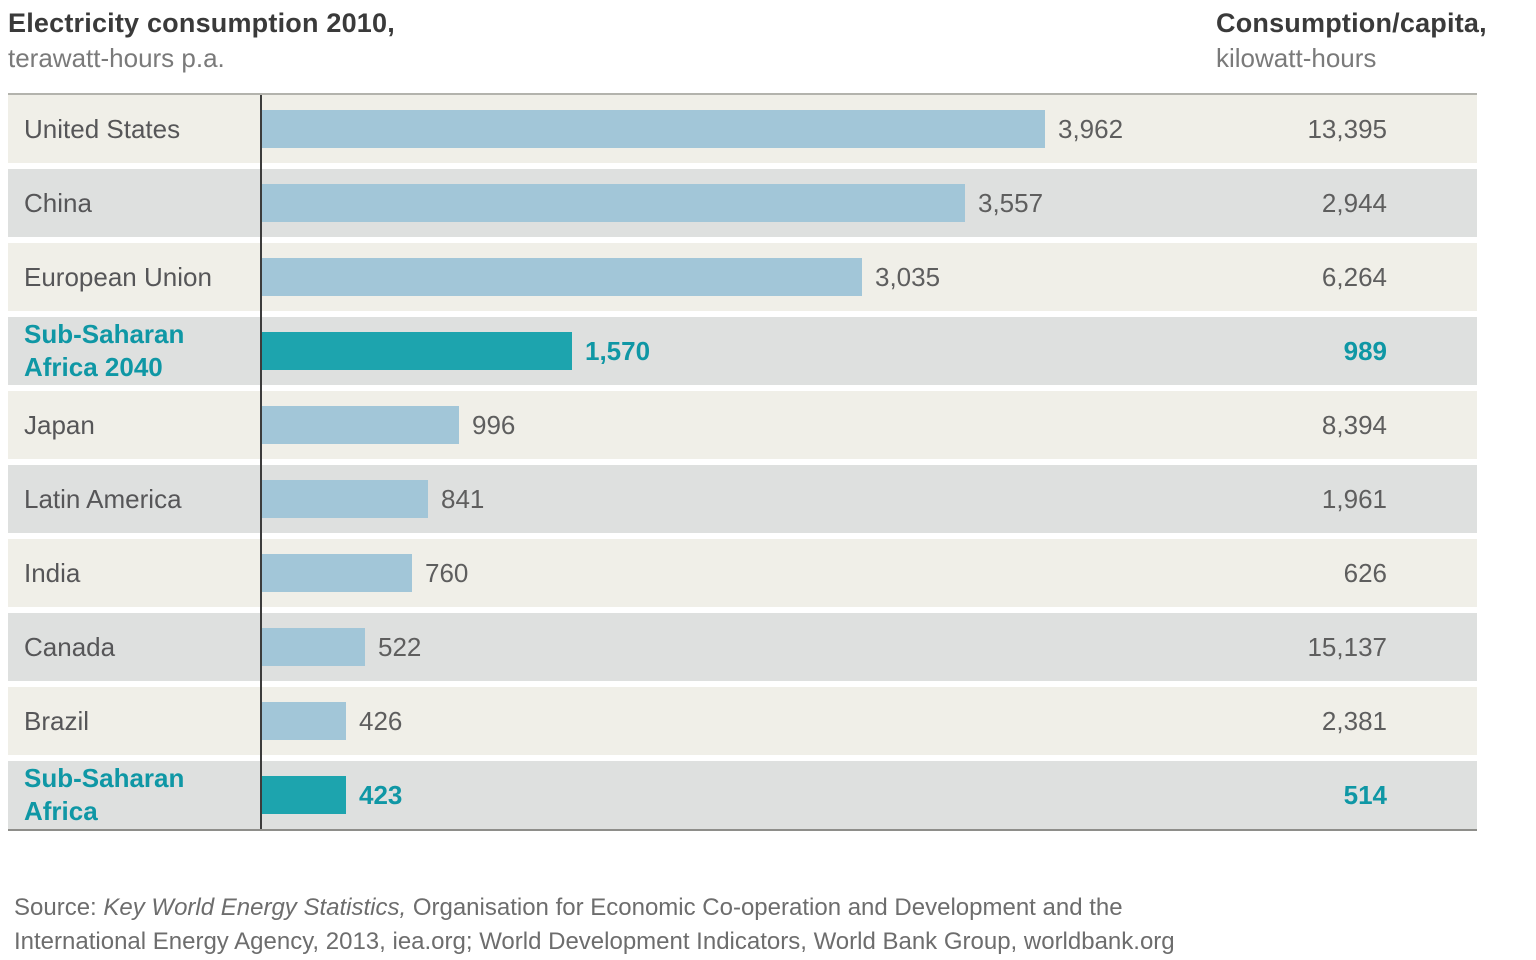 Image resolution: width=1536 pixels, height=960 pixels. I want to click on bar-cell: 3,962, so click(753, 129).